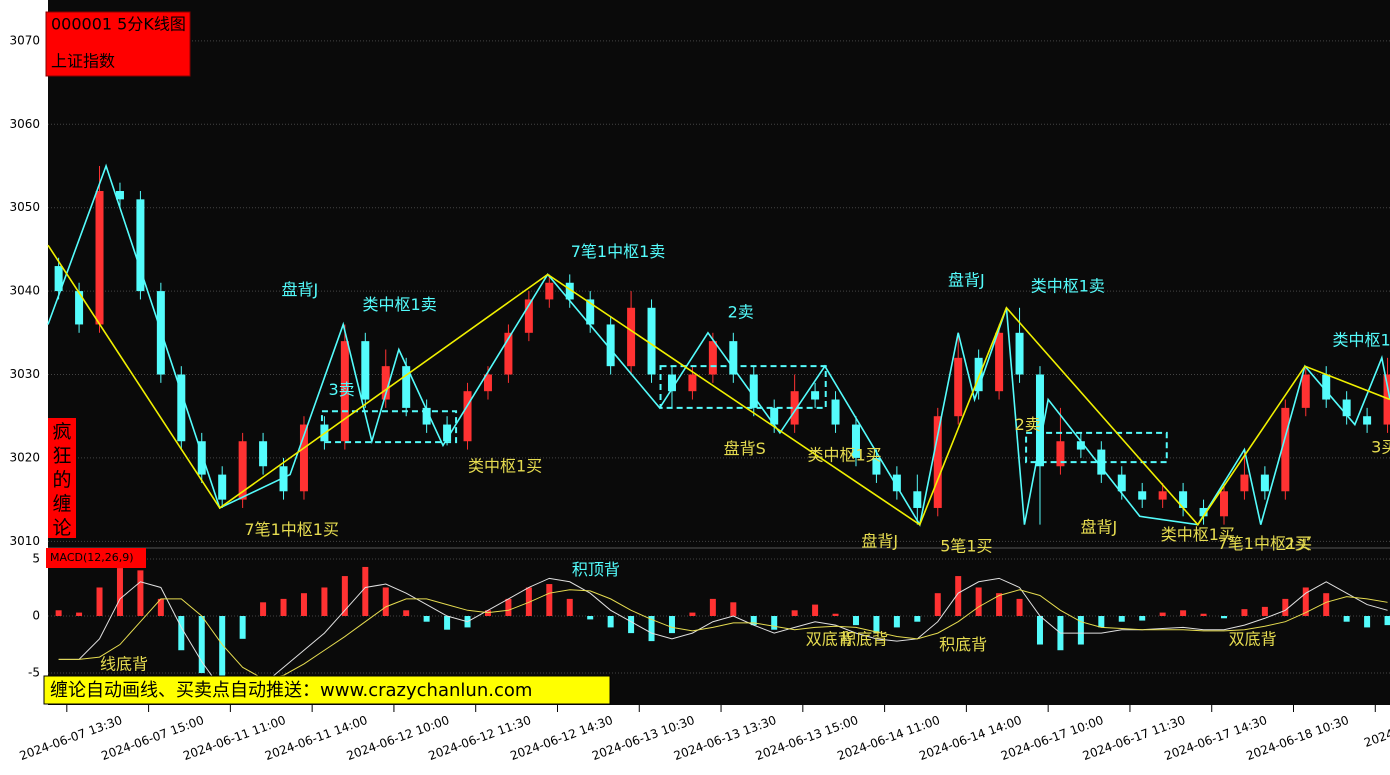 The width and height of the screenshot is (1390, 775). What do you see at coordinates (124, 664) in the screenshot?
I see `annotation: 线底背` at bounding box center [124, 664].